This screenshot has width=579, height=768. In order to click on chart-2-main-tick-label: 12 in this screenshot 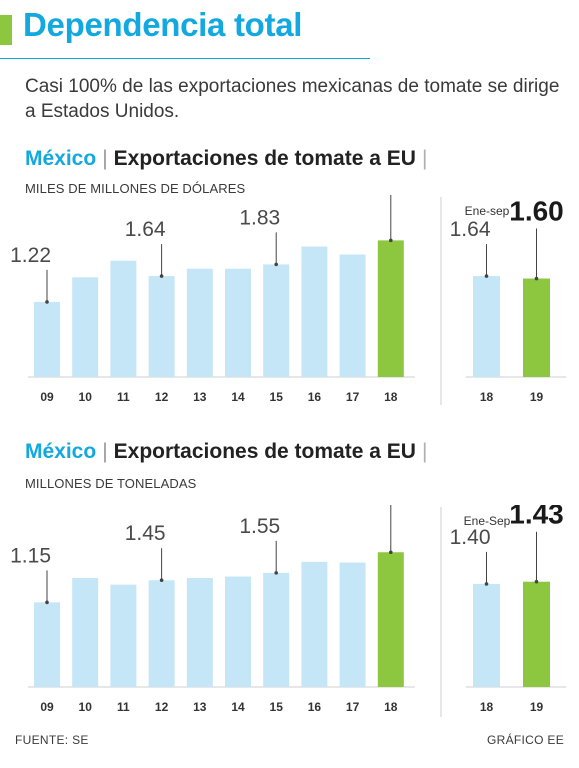, I will do `click(162, 707)`.